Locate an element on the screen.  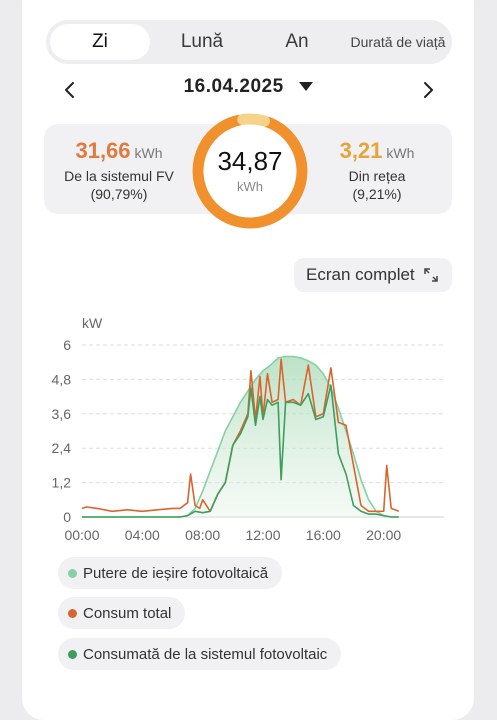
y-tick-label: 4,8 is located at coordinates (62, 379).